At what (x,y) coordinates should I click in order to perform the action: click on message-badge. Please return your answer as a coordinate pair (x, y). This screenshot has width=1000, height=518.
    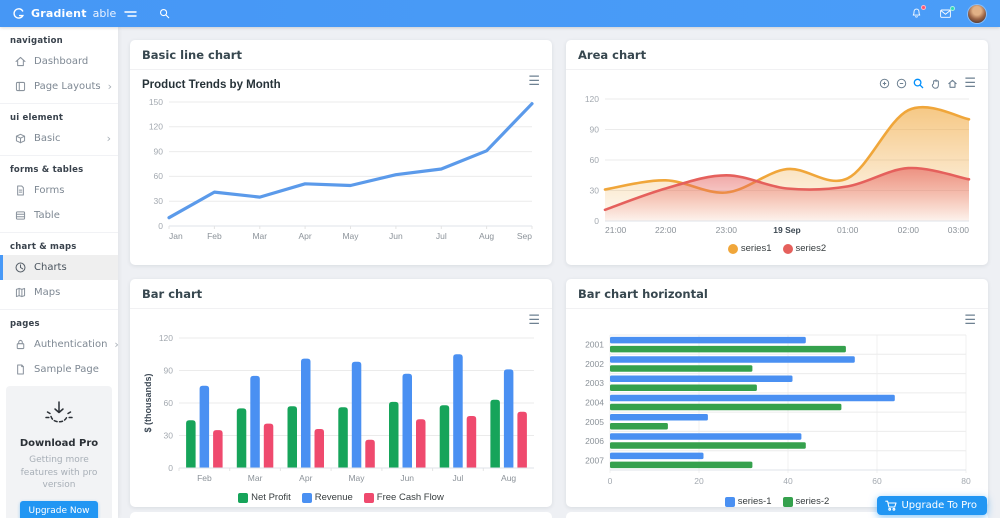
    Looking at the image, I should click on (952, 8).